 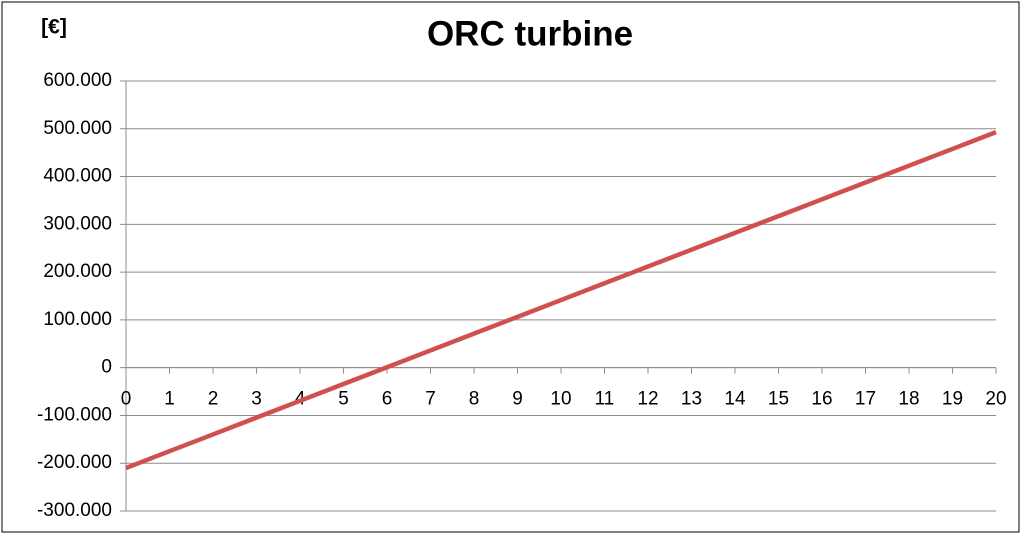 I want to click on x-tick-label: 5, so click(x=343, y=399).